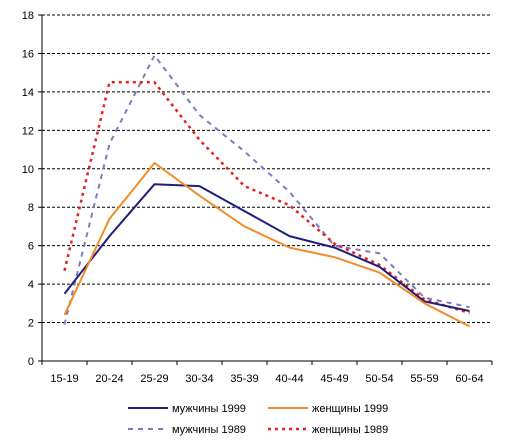 This screenshot has width=506, height=444. Describe the element at coordinates (199, 379) in the screenshot. I see `x-tick-label: 30-34` at that location.